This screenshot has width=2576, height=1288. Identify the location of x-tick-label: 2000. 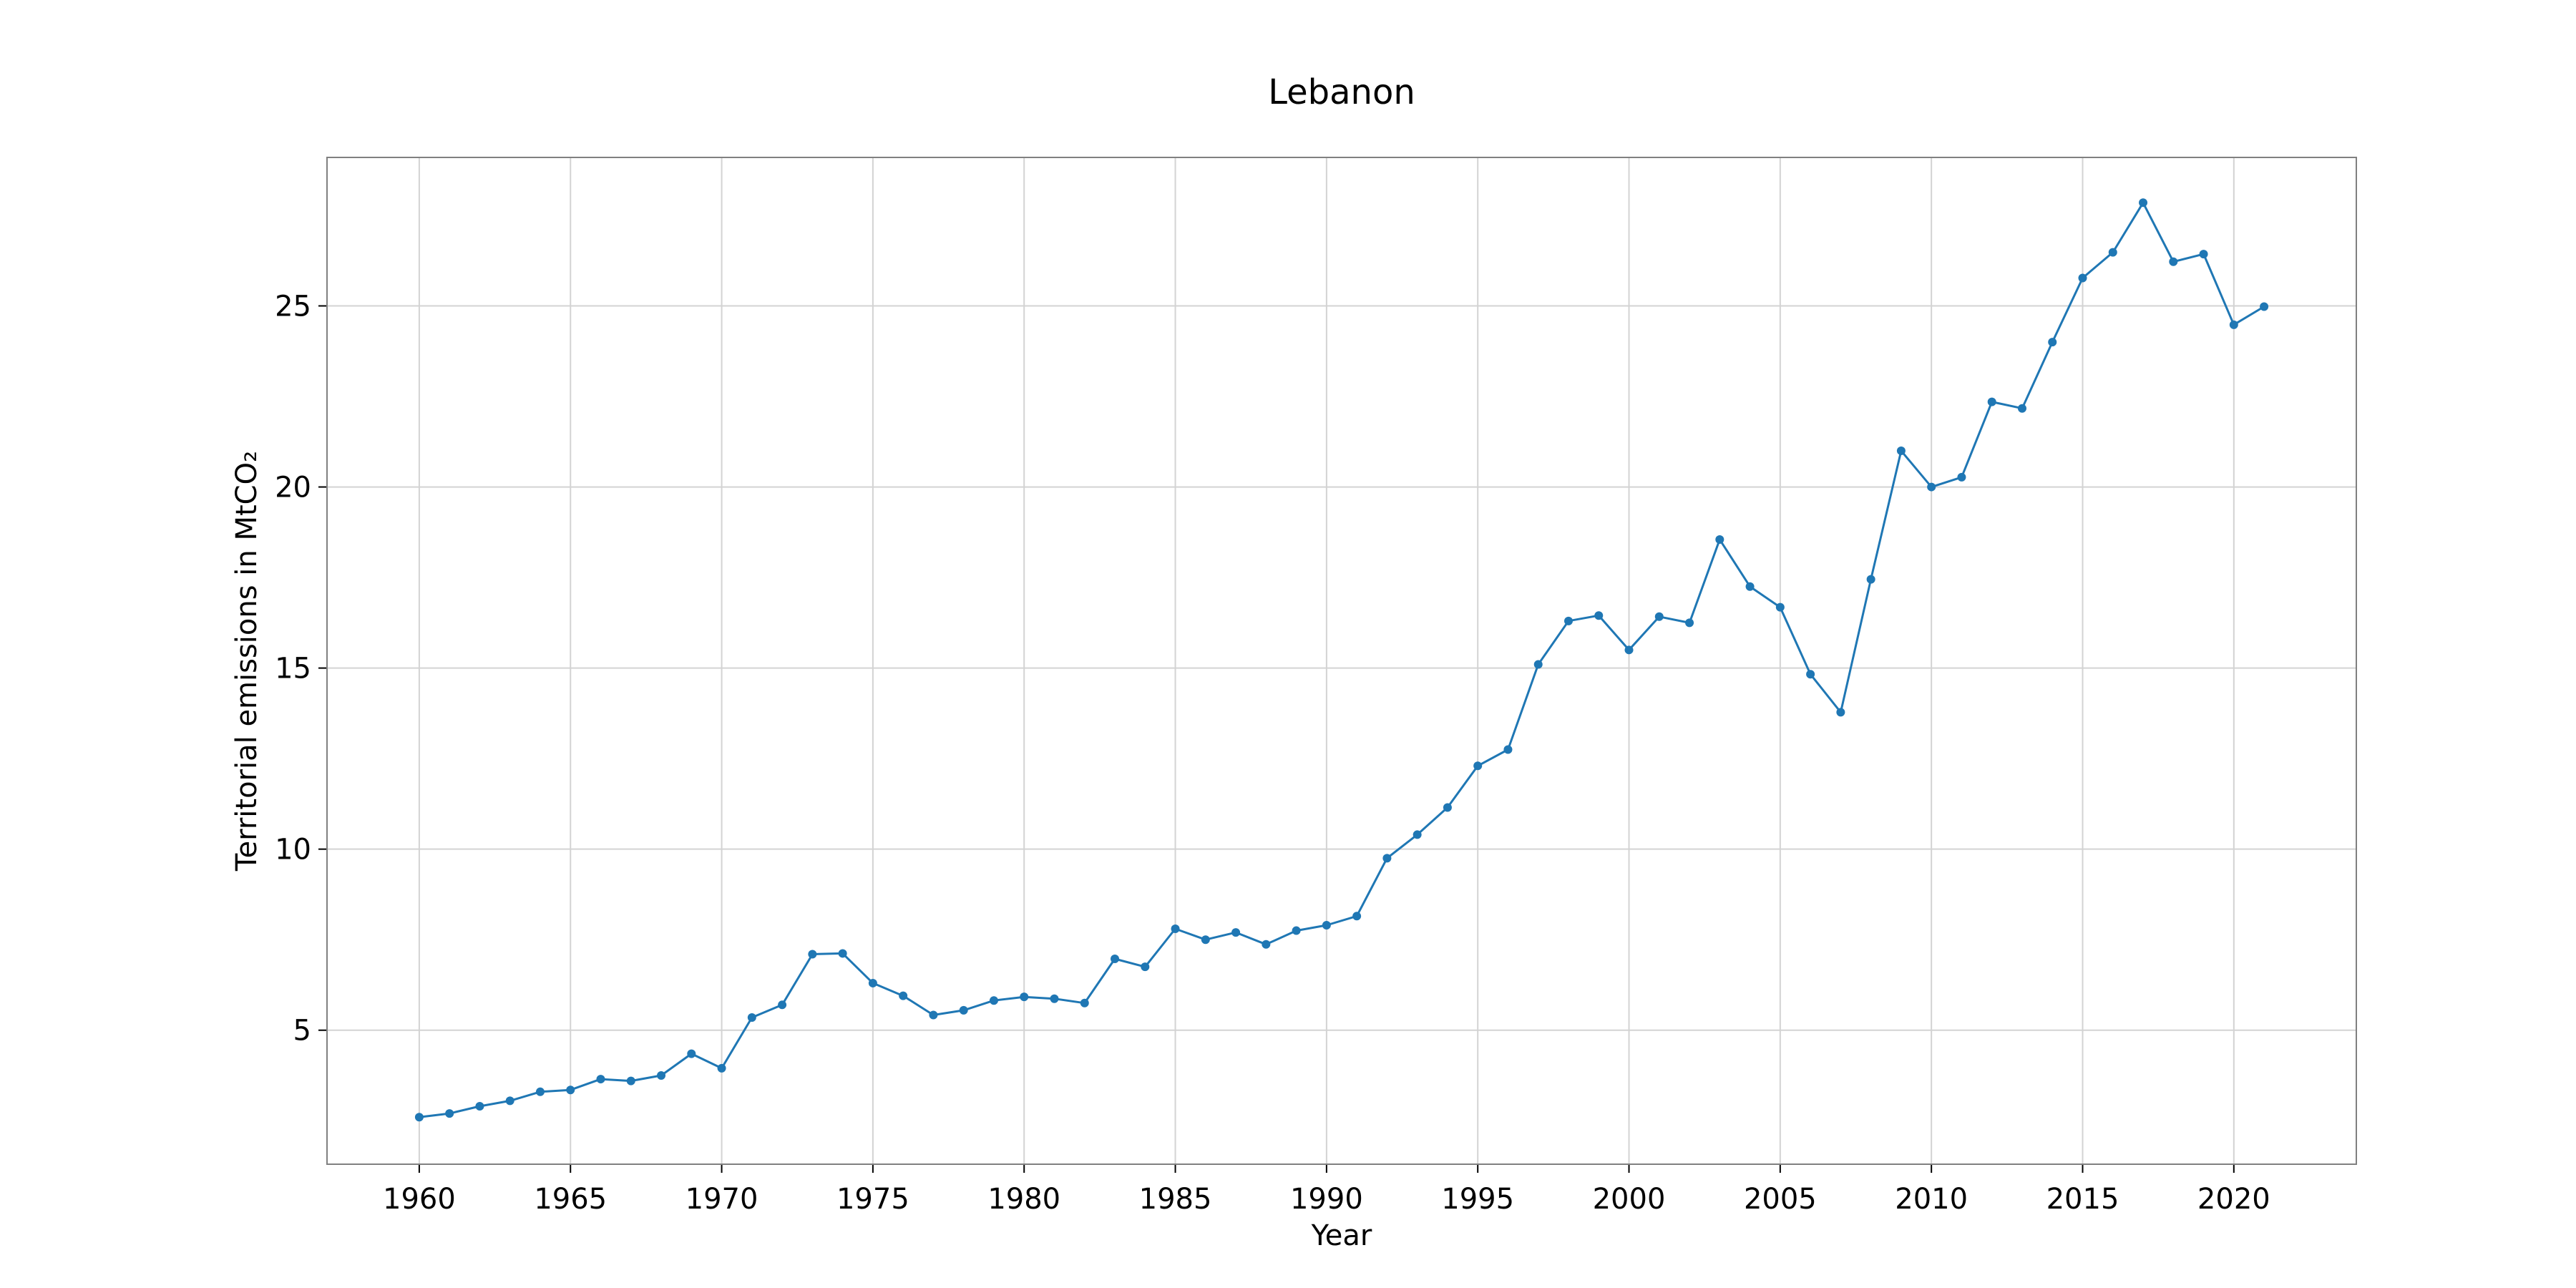
(1629, 1199).